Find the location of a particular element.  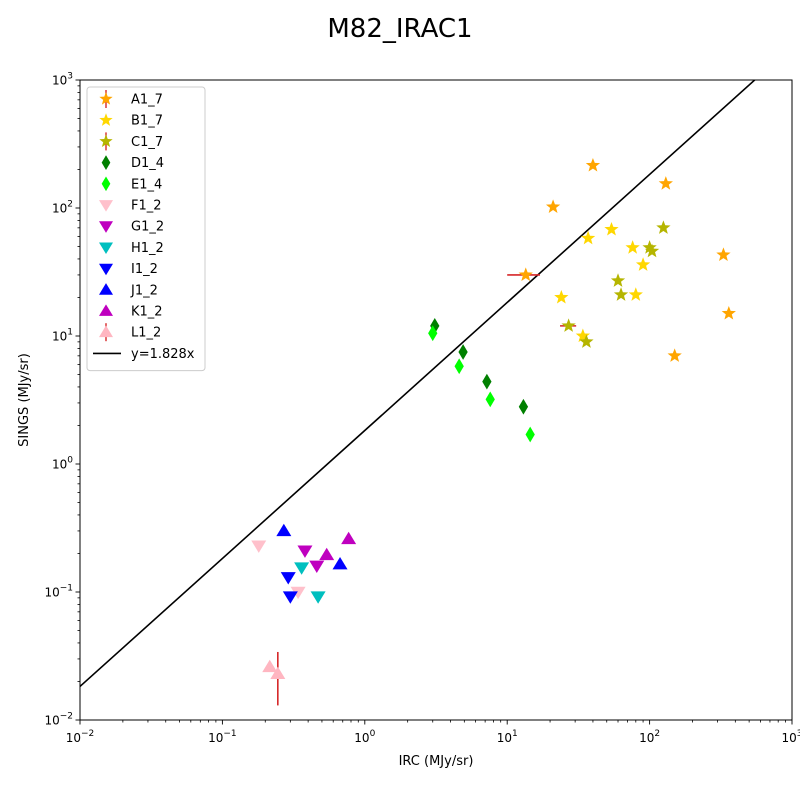

legend-entry-G1_2: G1_2 is located at coordinates (131, 227).